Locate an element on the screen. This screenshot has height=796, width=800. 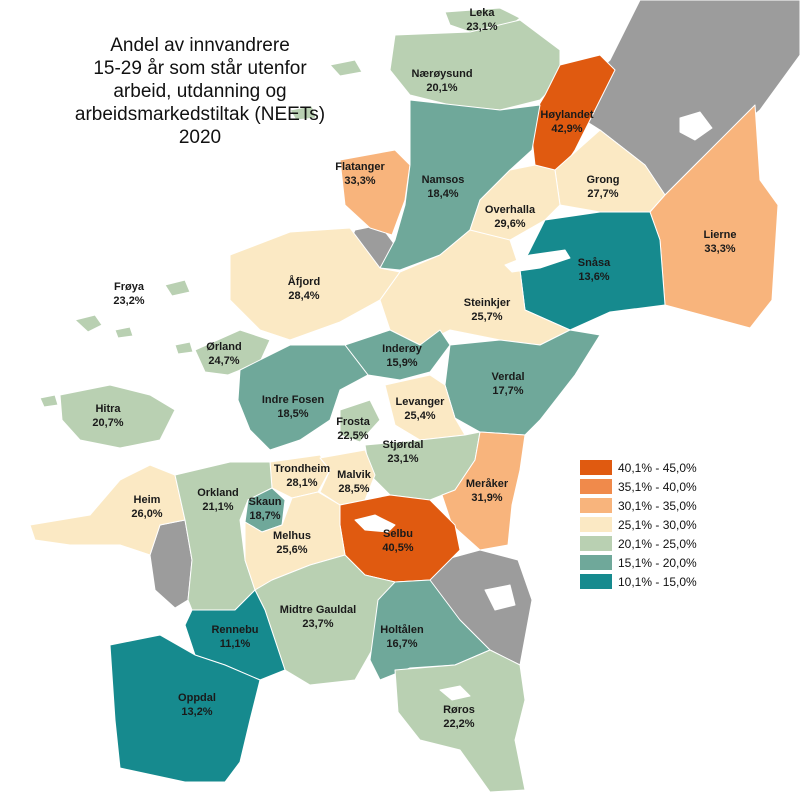
lake-roros is located at coordinates (455, 693).